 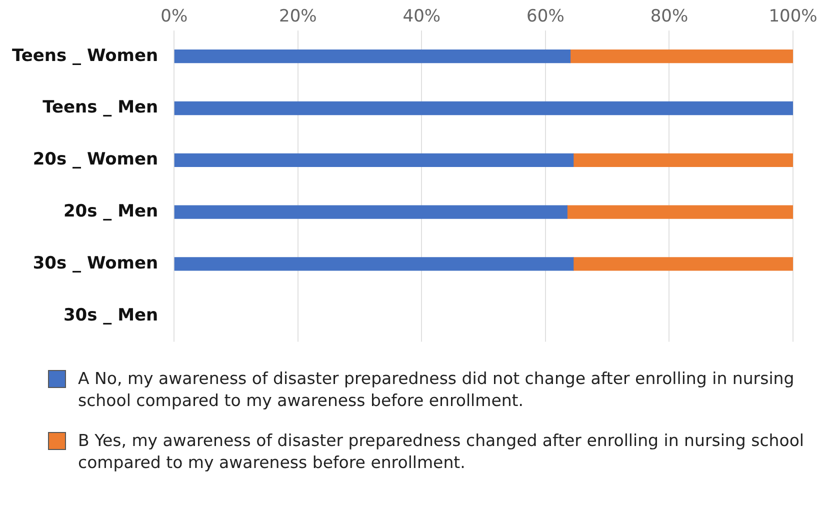 I want to click on legend-label: A No, my awareness of disaster preparedness did not change after enrolling in nursing school compared to my awareness before enrollment., so click(x=437, y=390).